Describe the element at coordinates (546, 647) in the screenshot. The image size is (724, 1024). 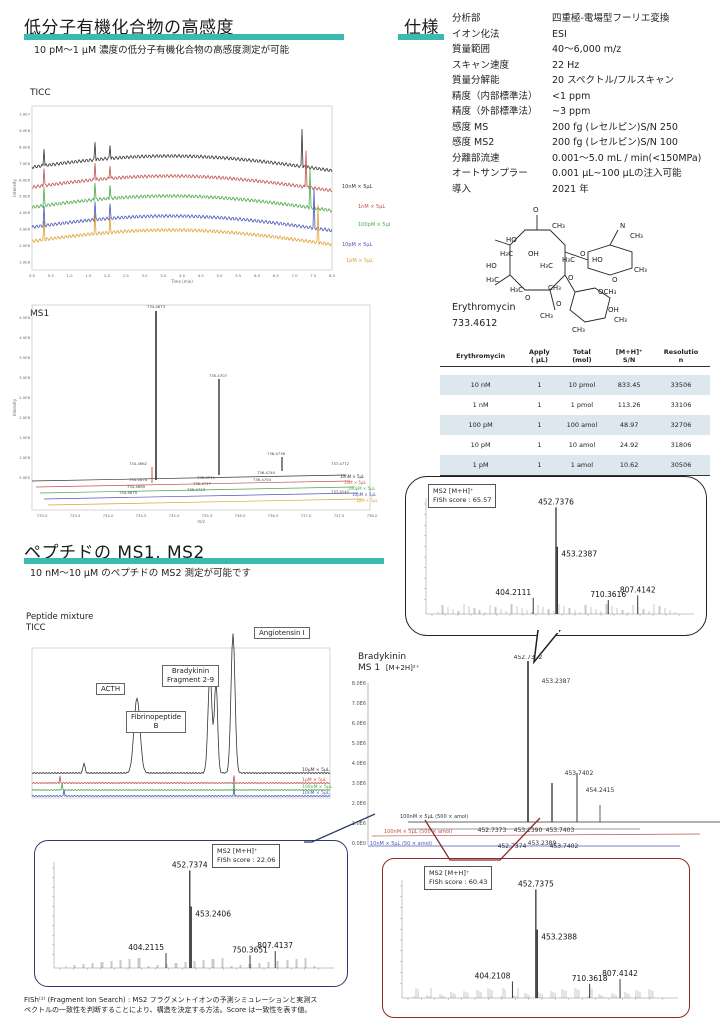
I see `ms2-bubble-1-tail` at that location.